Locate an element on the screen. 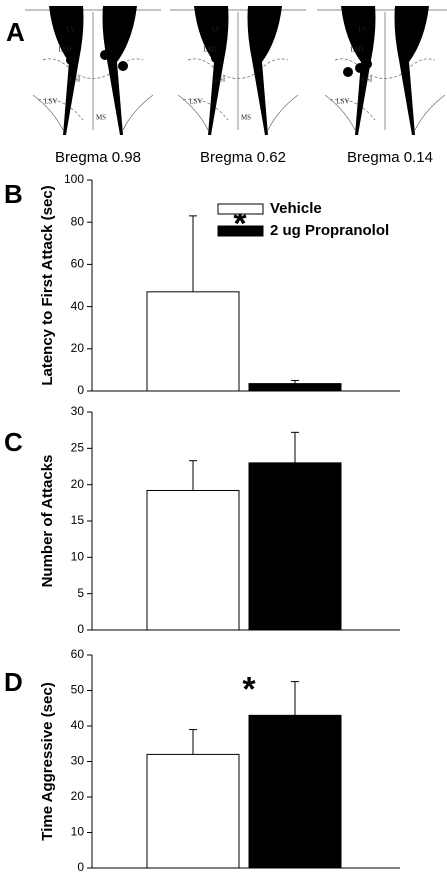 The image size is (447, 882). significance-marker: * is located at coordinates (249, 690).